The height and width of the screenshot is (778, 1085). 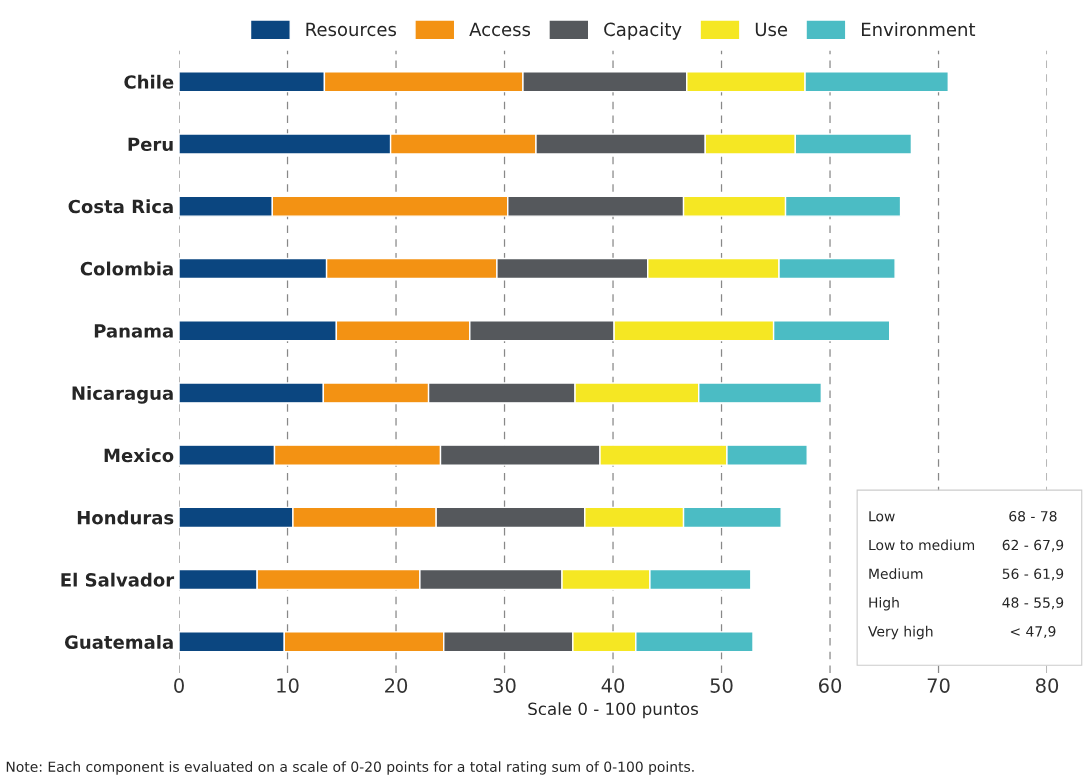 I want to click on x-tick-label: 70, so click(x=938, y=685).